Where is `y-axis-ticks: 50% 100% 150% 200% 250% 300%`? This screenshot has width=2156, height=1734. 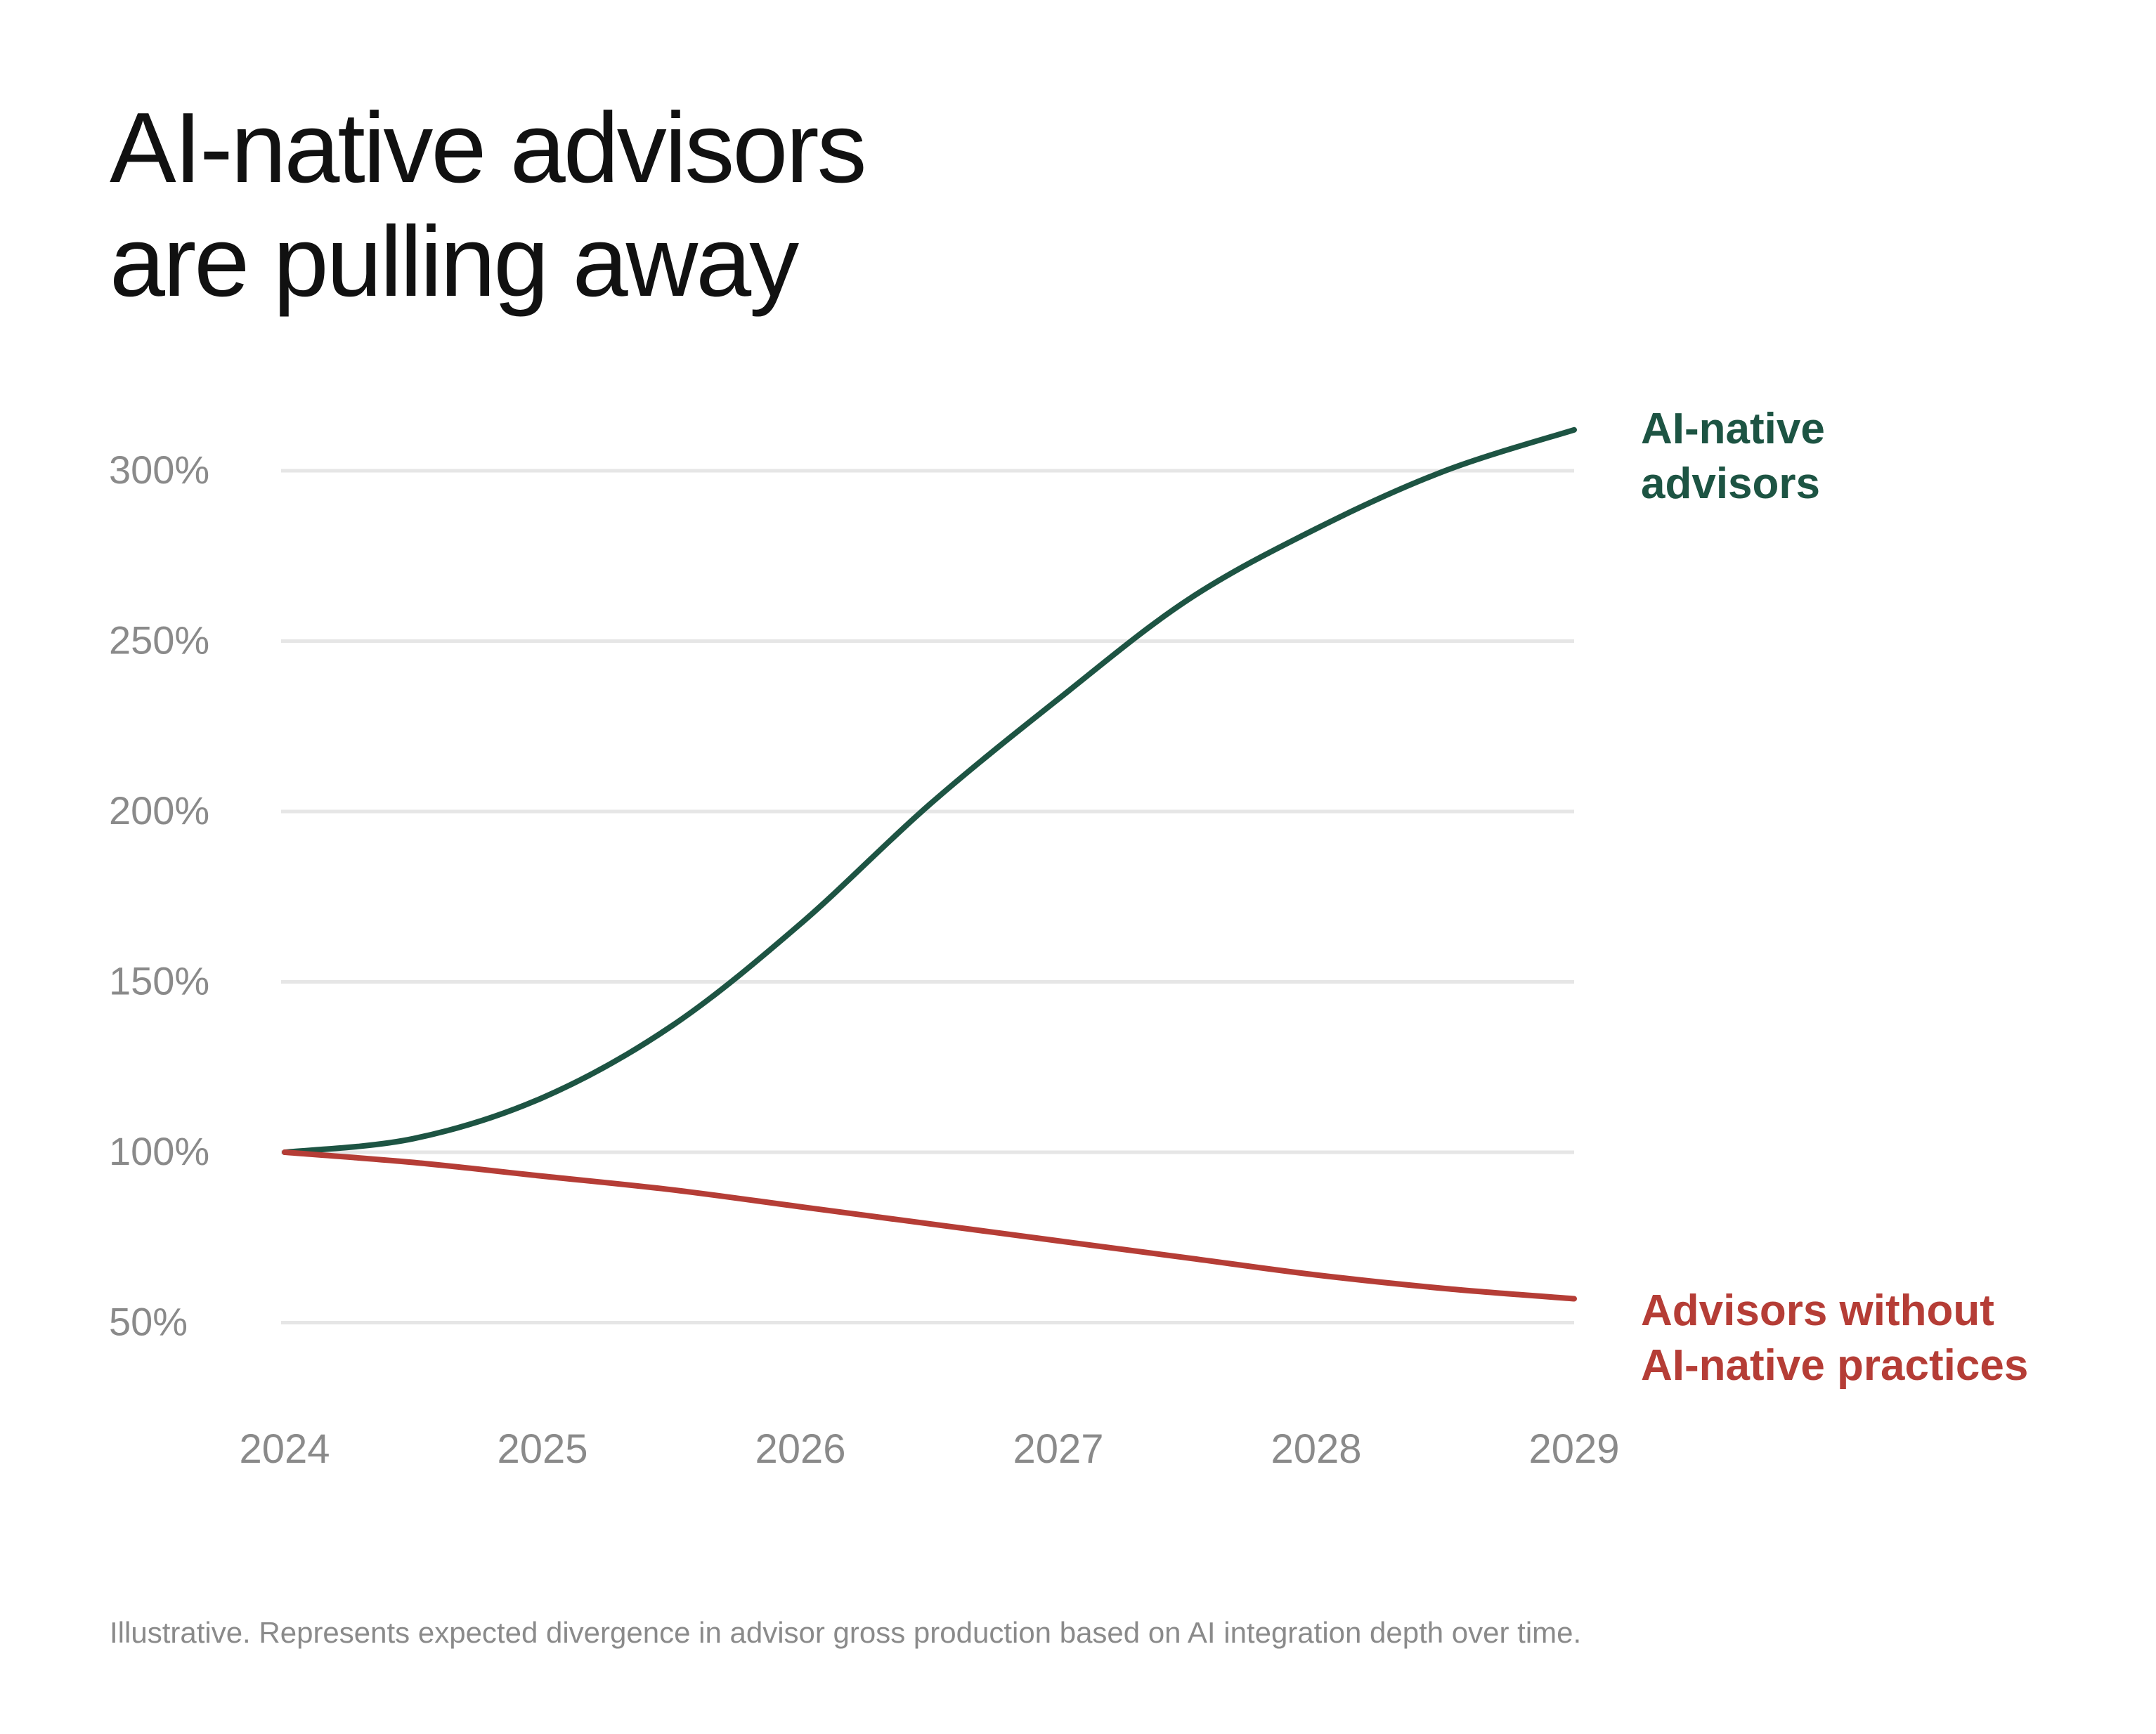
y-axis-ticks: 50% 100% 150% 200% 250% 300% is located at coordinates (159, 896).